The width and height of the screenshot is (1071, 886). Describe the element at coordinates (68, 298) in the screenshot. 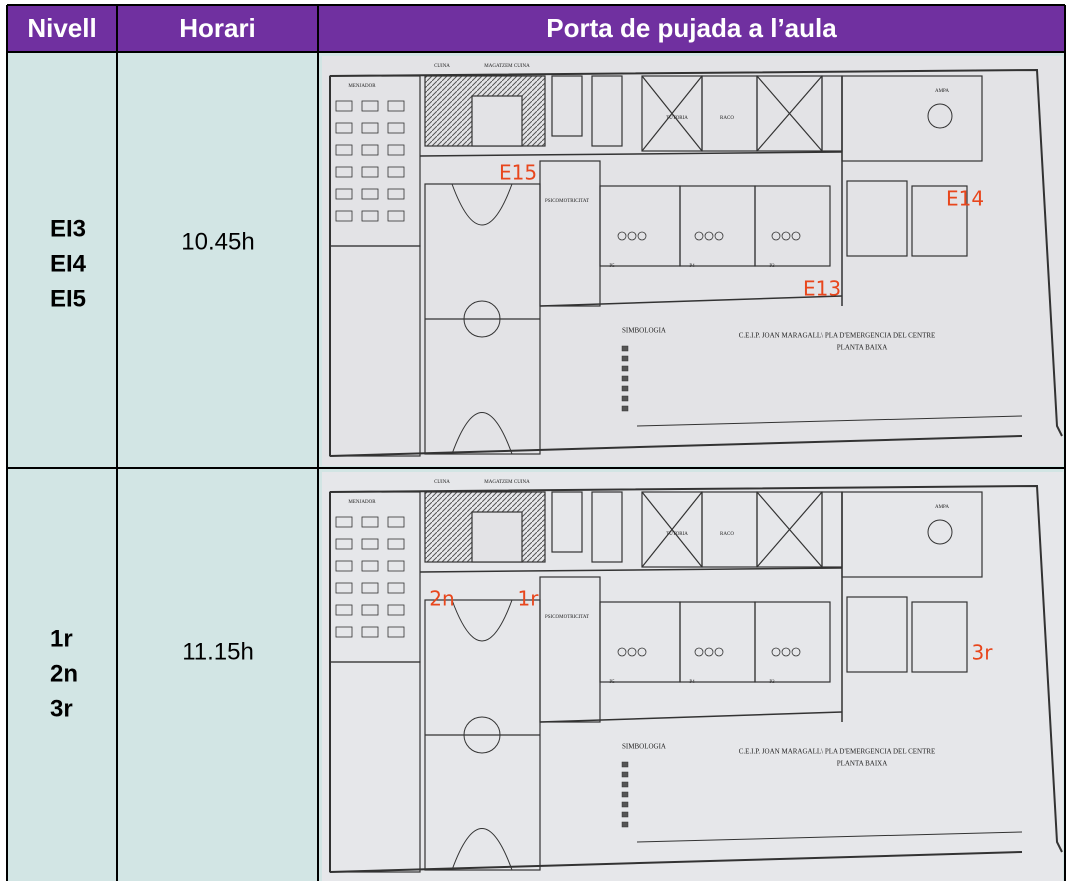

I see `level: EI5` at that location.